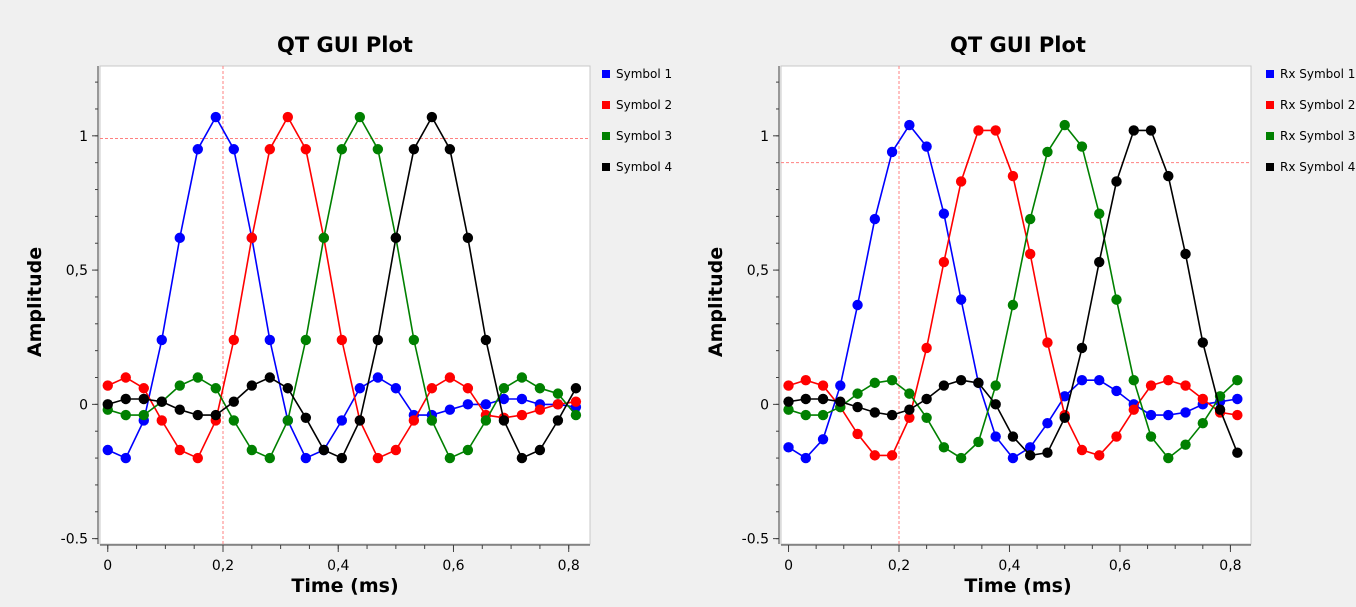  What do you see at coordinates (755, 540) in the screenshot?
I see `y-tick-label: -0.5` at bounding box center [755, 540].